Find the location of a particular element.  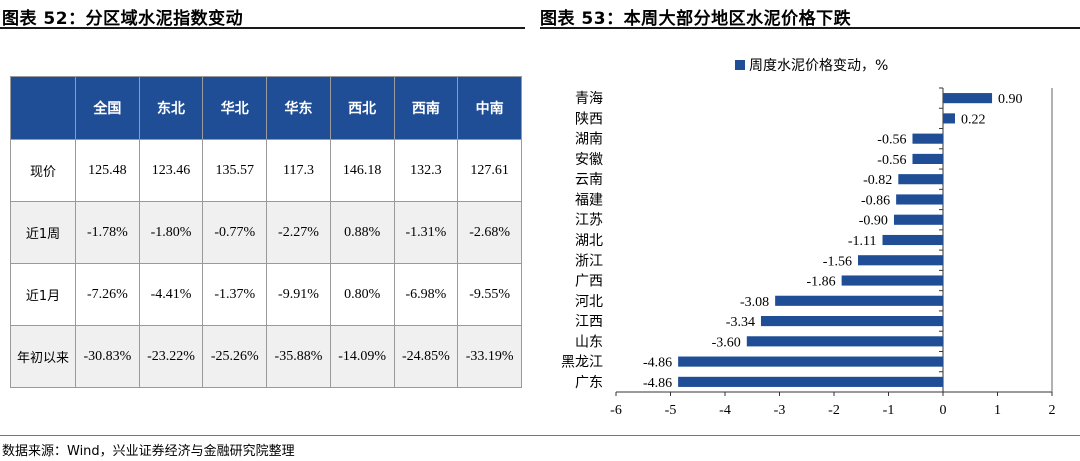

data-label: -1.11 is located at coordinates (862, 241).